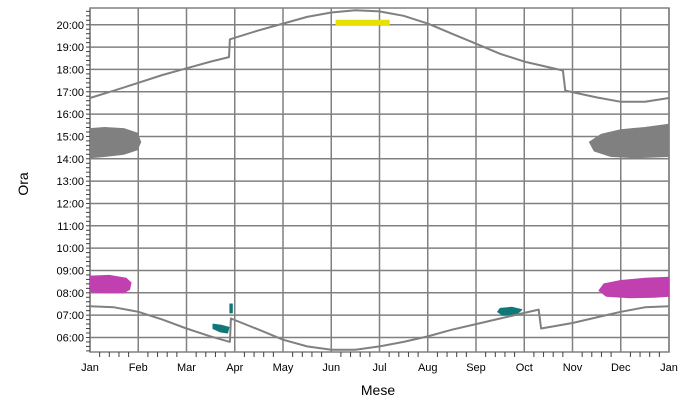 The height and width of the screenshot is (401, 692). Describe the element at coordinates (70, 182) in the screenshot. I see `y-tick-label: 13:00` at that location.